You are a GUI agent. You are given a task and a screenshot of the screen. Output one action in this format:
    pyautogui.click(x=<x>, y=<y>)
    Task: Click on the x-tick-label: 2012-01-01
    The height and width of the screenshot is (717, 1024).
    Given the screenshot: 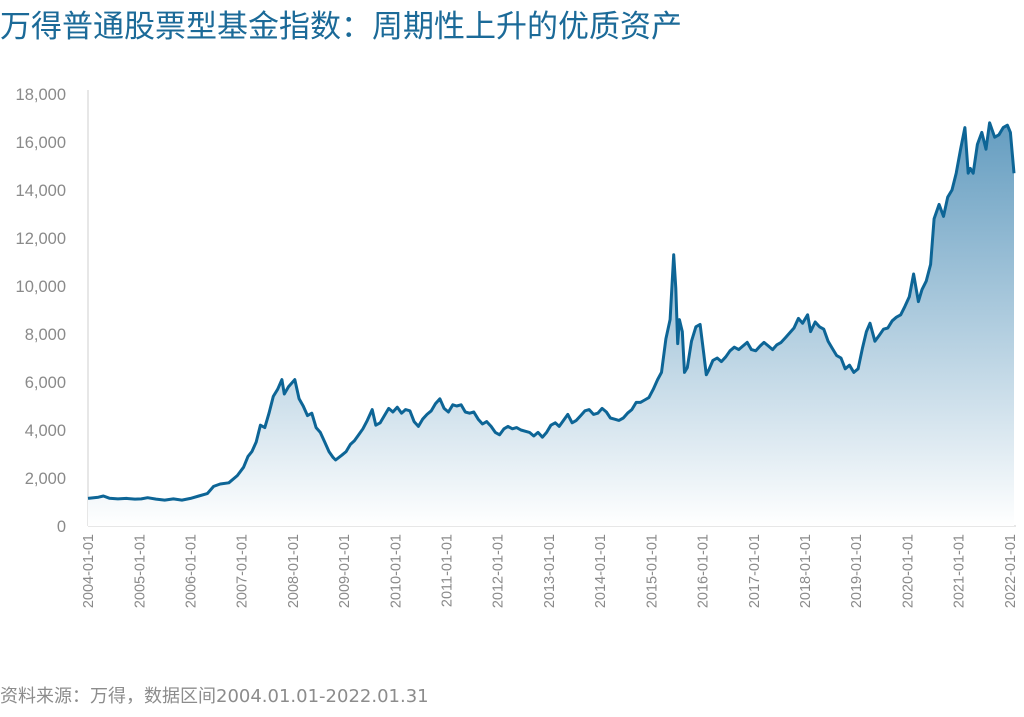 What is the action you would take?
    pyautogui.click(x=499, y=571)
    